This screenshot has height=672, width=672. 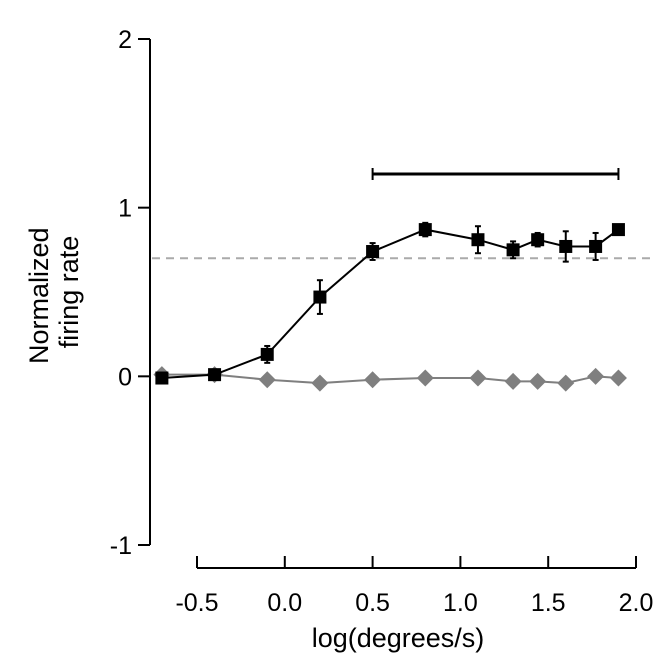 What do you see at coordinates (414, 586) in the screenshot?
I see `x-axis: -0.5 0.0 0.5 1.0 1.5 2.0` at bounding box center [414, 586].